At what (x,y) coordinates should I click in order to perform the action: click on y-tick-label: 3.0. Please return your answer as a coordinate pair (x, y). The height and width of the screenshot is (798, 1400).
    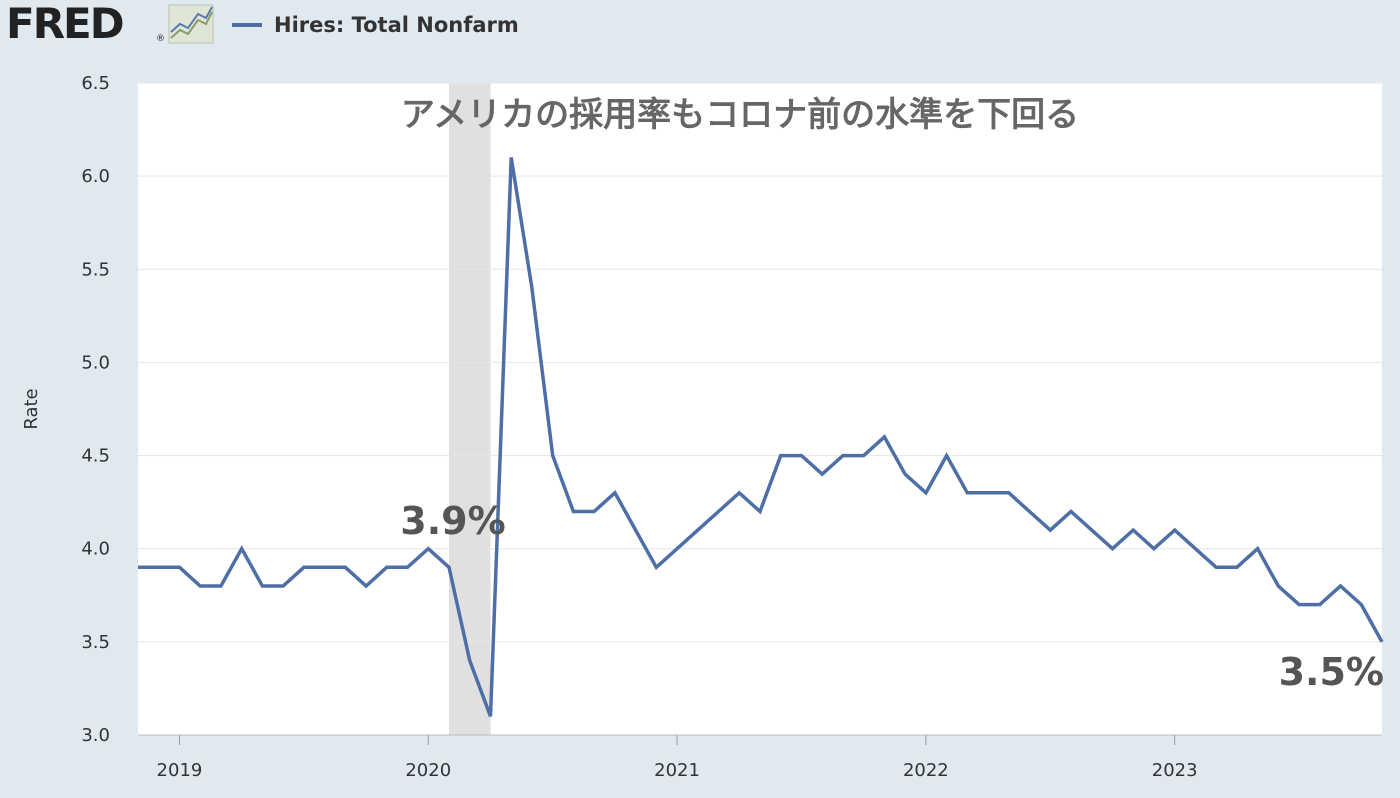
    Looking at the image, I should click on (95, 735).